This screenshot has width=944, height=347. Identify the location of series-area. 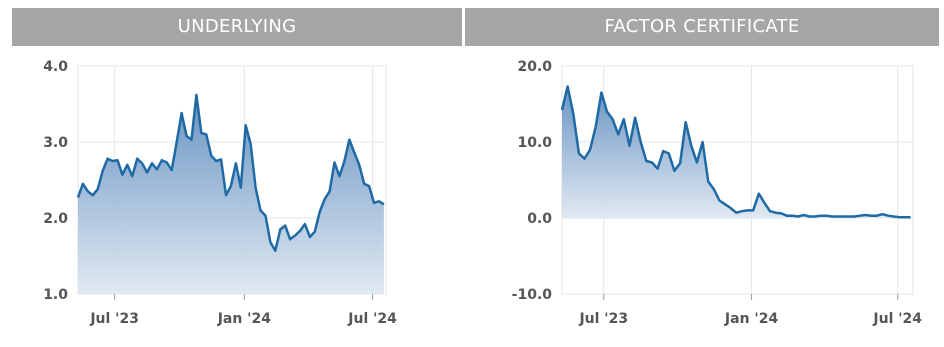
(736, 152).